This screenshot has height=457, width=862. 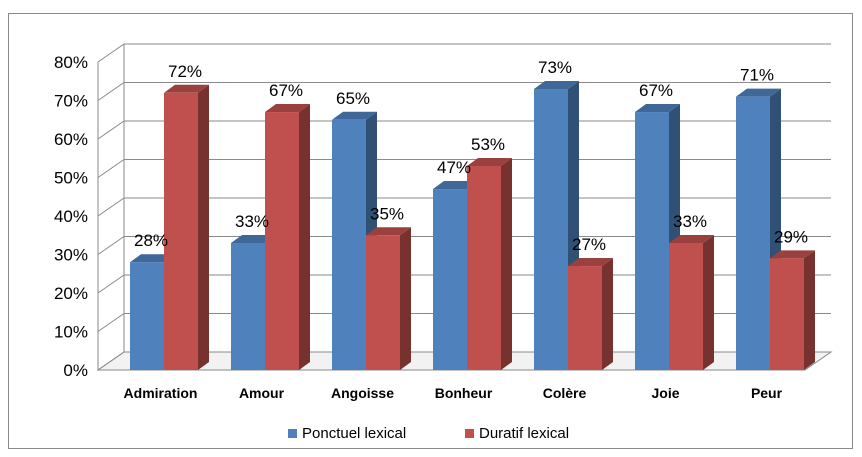 I want to click on x-tick-label: Bonheur, so click(x=464, y=393).